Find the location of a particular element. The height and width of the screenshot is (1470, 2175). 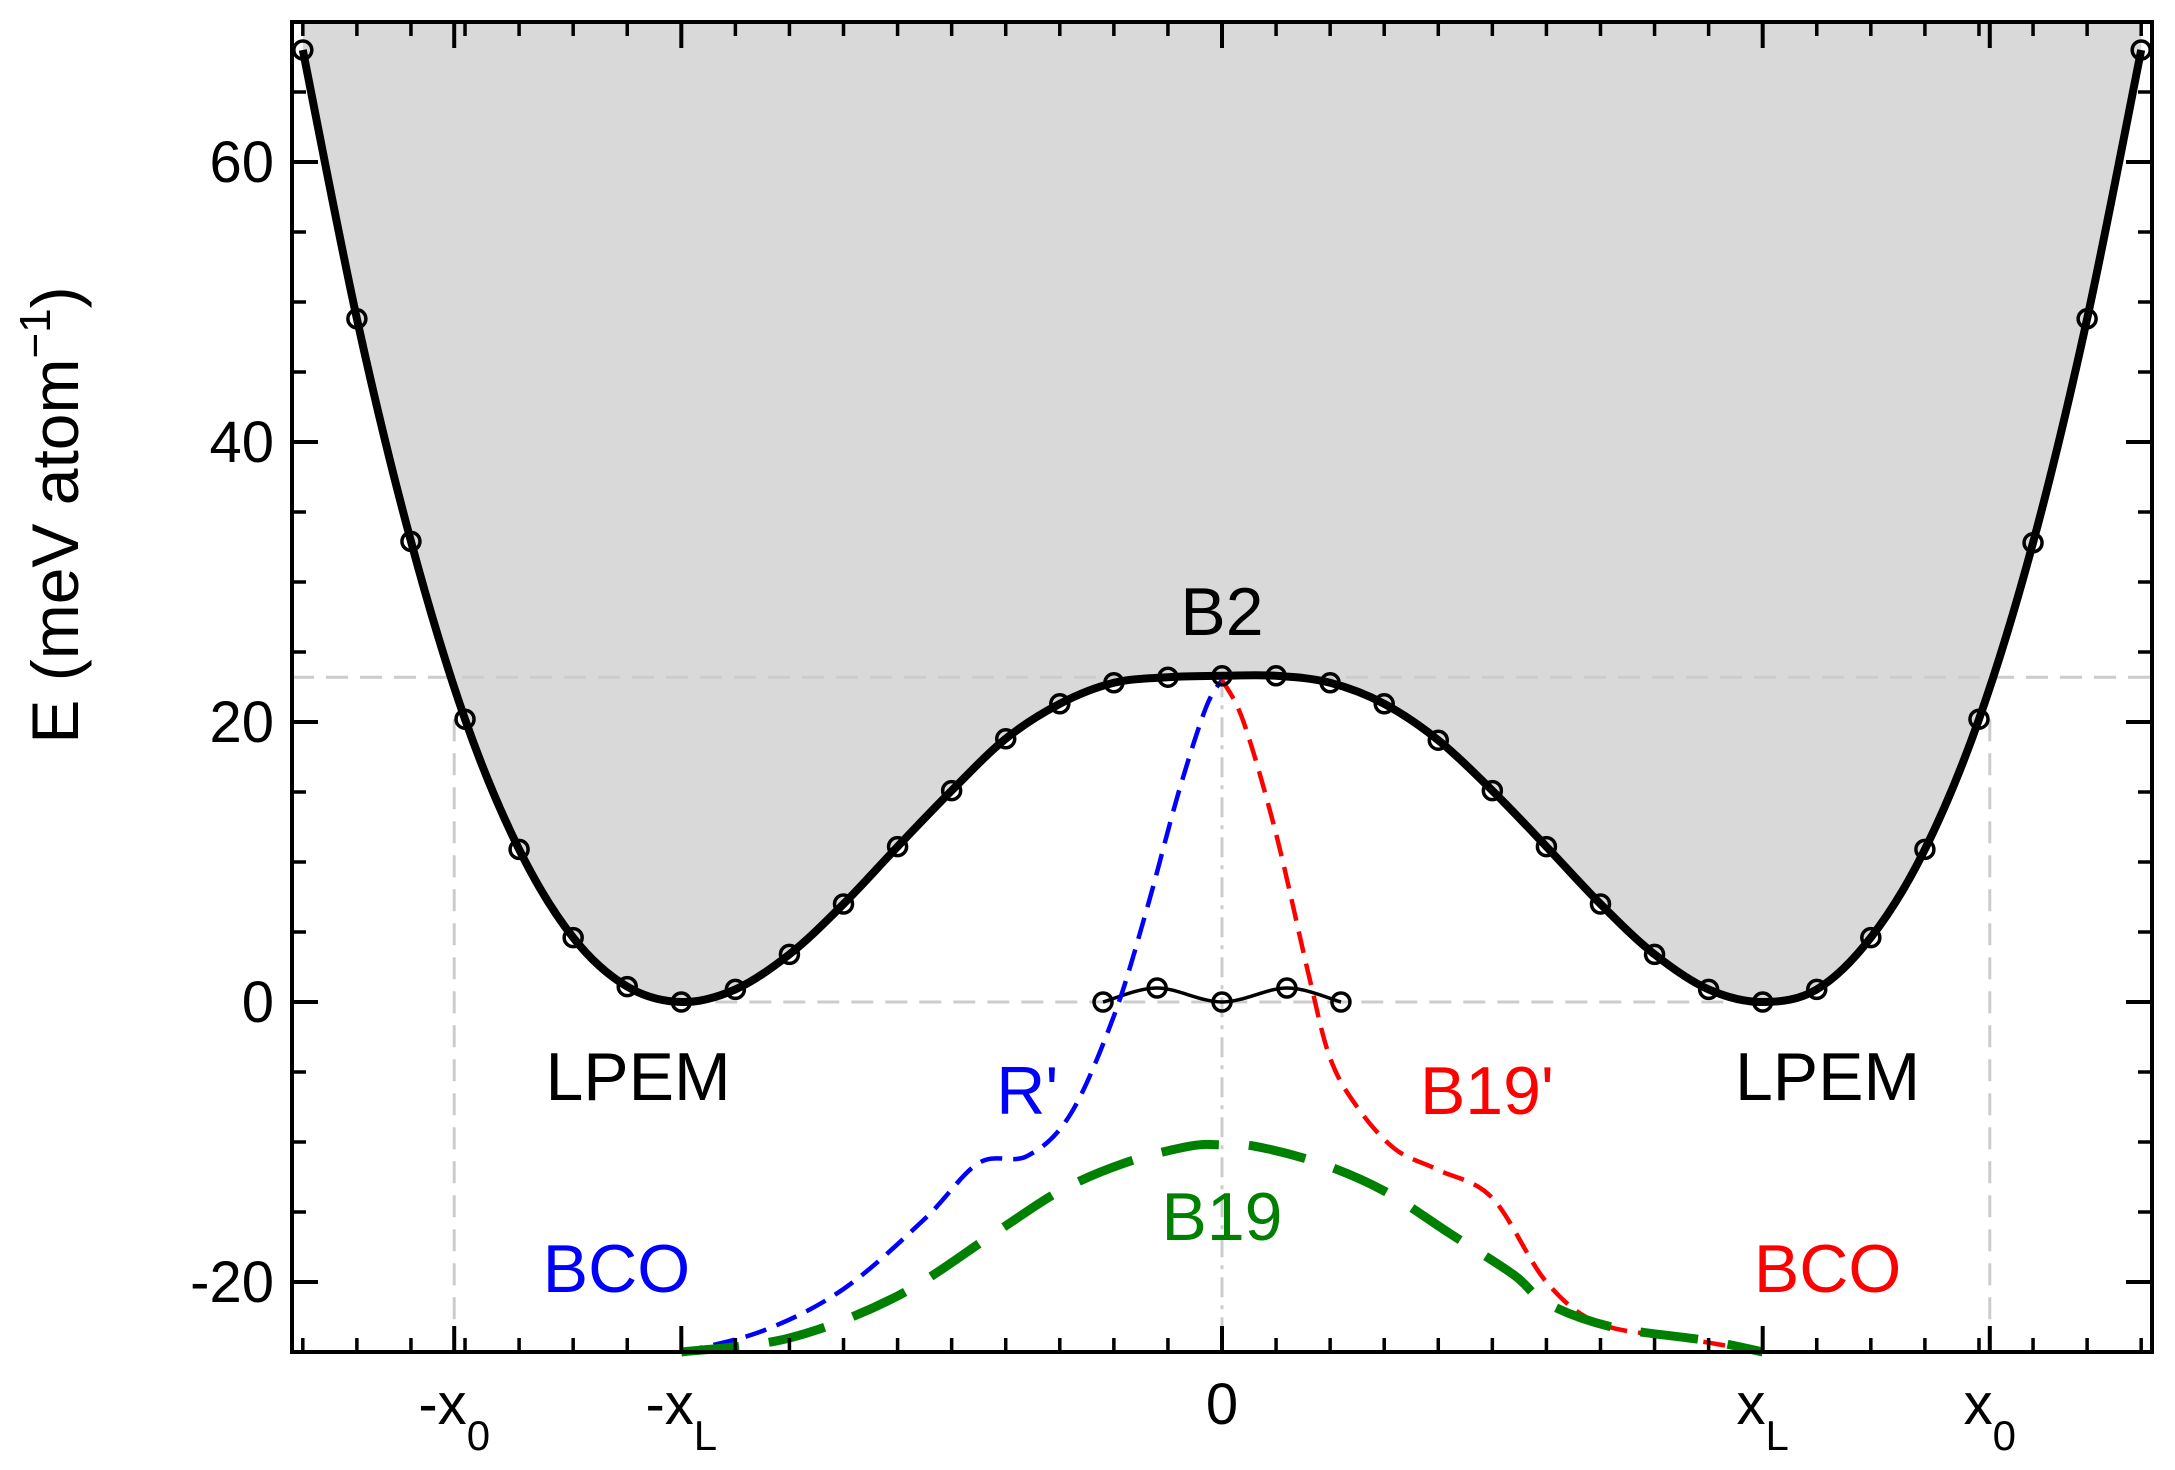

series-left-dashed is located at coordinates (952, 1016).